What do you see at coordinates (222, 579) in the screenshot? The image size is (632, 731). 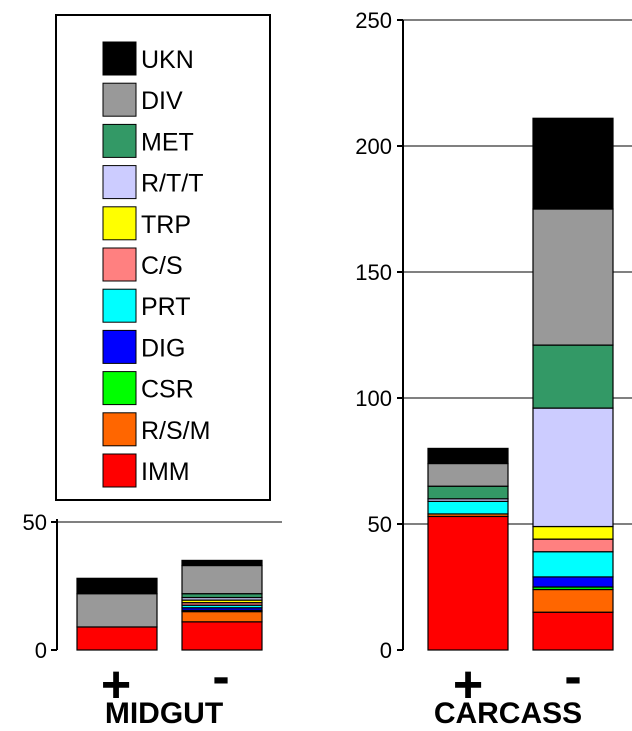 I see `midgut-bar-minus-div` at bounding box center [222, 579].